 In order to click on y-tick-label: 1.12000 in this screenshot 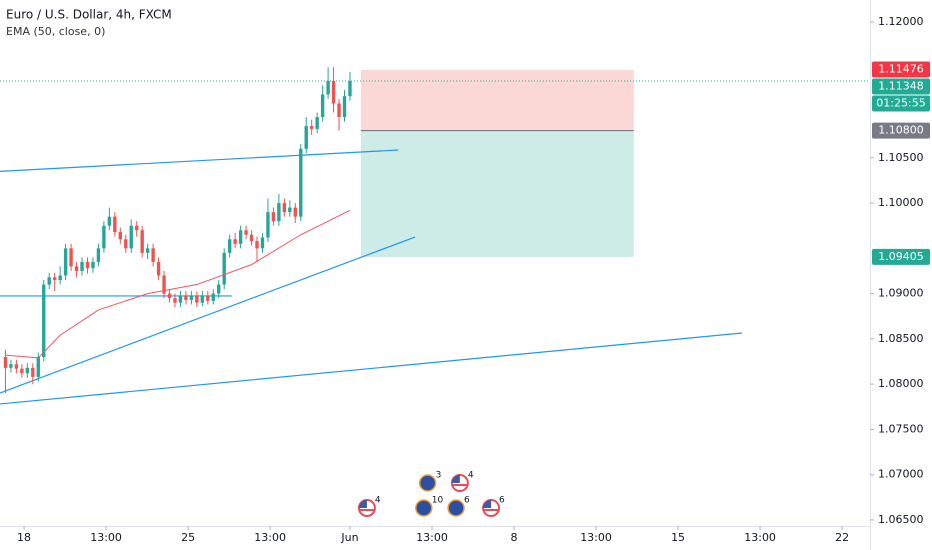, I will do `click(901, 21)`.